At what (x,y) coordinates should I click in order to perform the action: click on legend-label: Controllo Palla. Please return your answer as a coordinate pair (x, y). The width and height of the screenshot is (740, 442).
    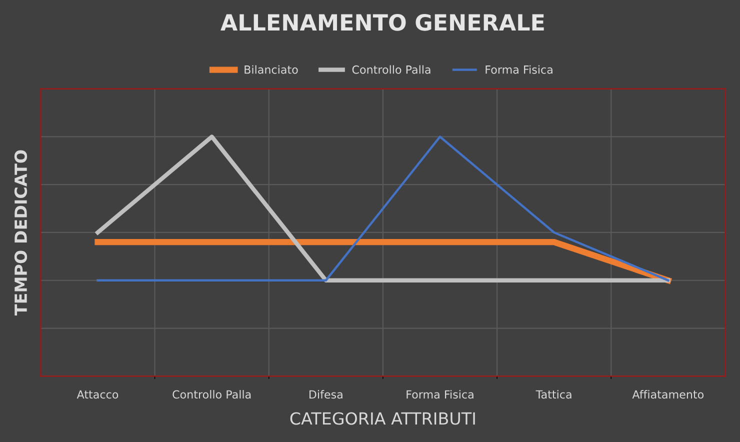
    Looking at the image, I should click on (391, 69).